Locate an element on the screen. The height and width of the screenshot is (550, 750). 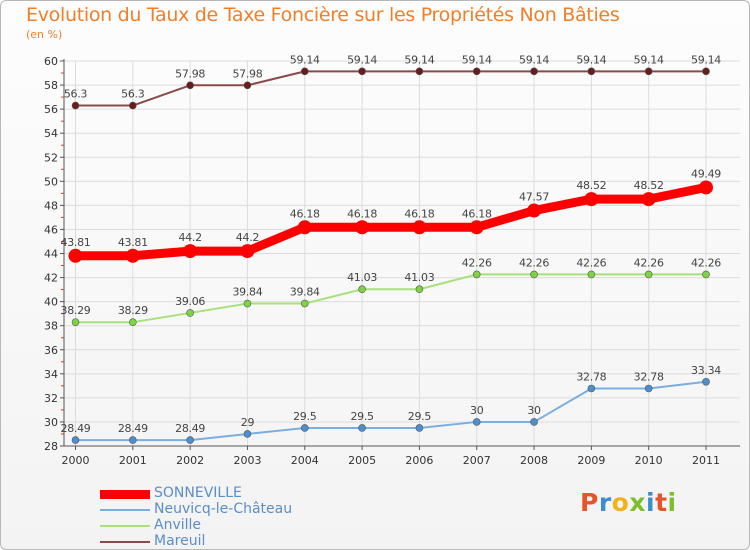
logo-letter: P is located at coordinates (589, 502).